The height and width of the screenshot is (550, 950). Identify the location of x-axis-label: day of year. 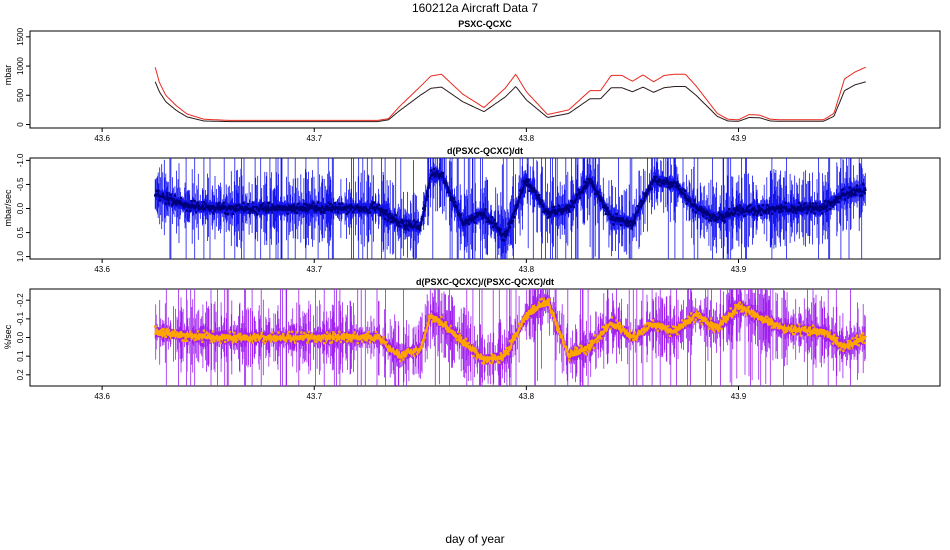
(474, 539).